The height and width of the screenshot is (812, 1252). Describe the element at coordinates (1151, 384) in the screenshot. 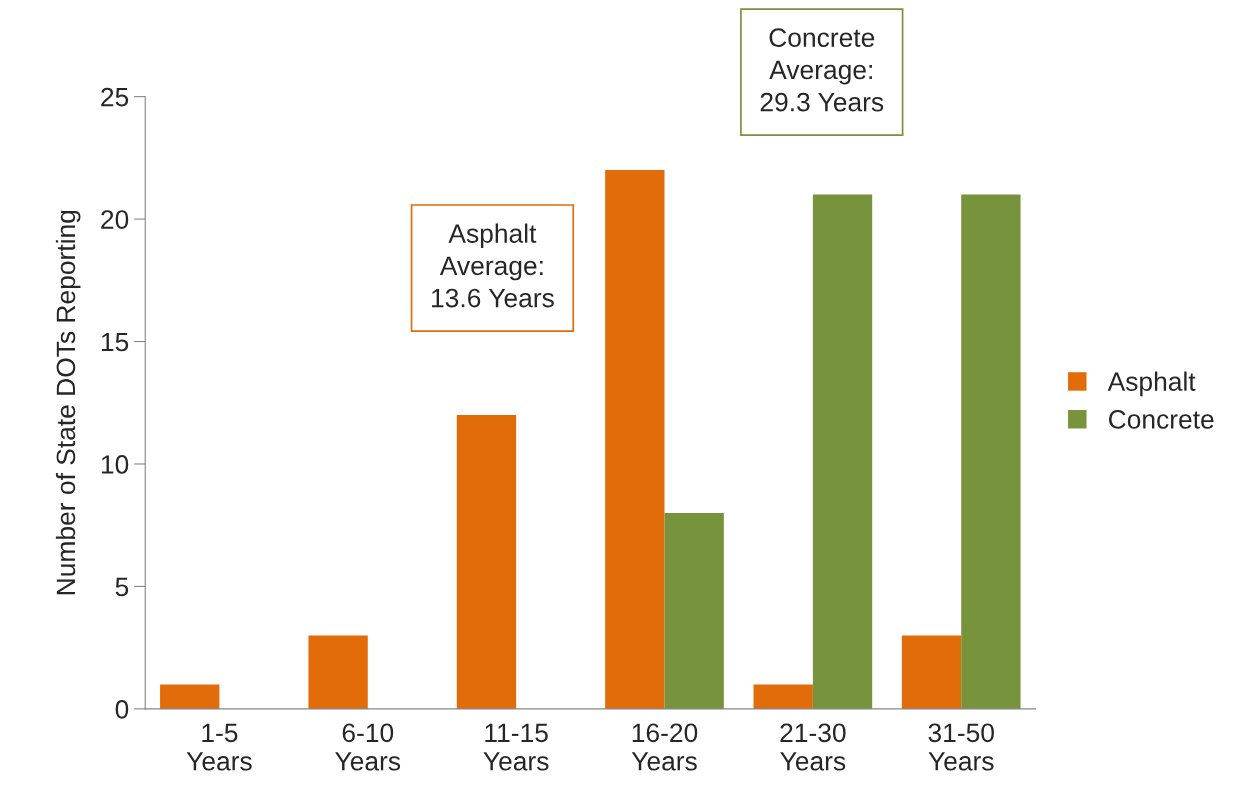

I see `legend-label: Asphalt` at that location.